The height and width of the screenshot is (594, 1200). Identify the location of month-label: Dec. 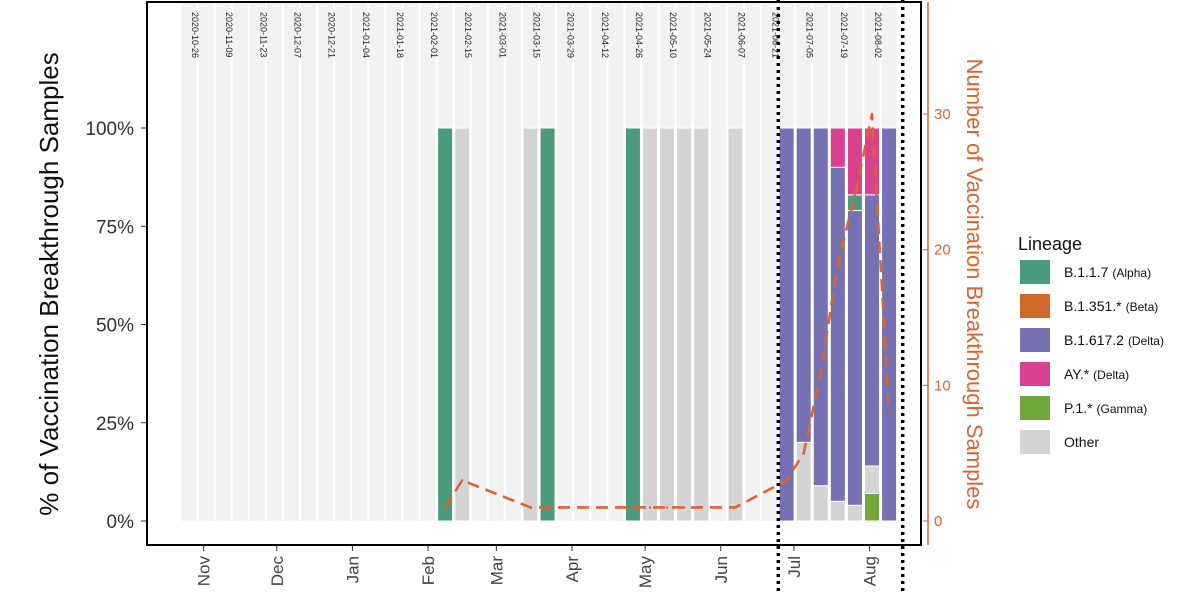
(277, 571).